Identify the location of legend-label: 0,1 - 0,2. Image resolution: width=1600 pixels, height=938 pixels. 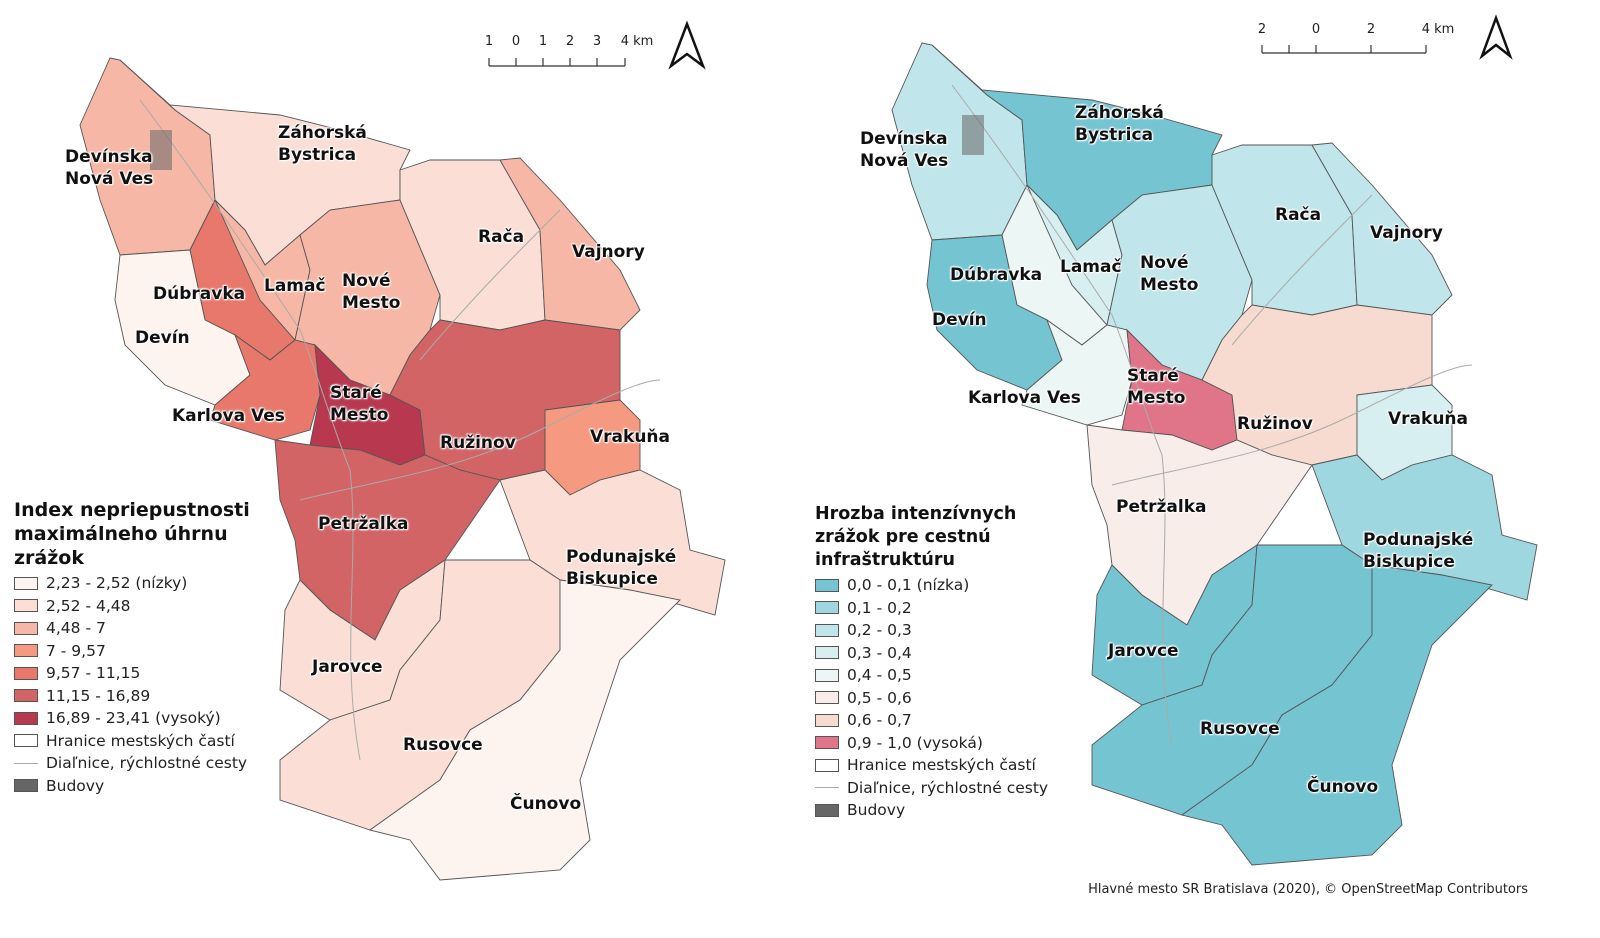
(879, 607).